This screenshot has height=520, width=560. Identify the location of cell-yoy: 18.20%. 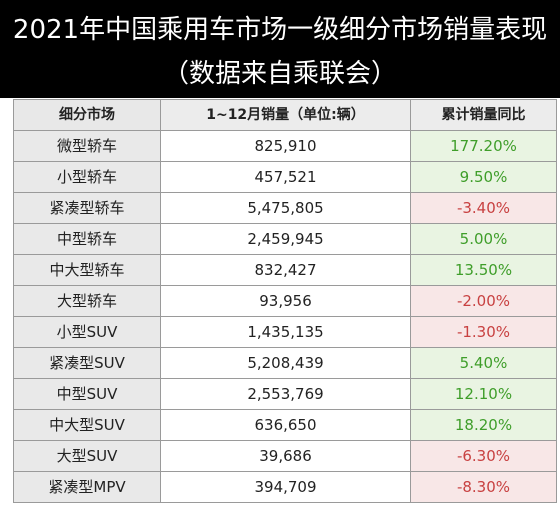
(483, 425).